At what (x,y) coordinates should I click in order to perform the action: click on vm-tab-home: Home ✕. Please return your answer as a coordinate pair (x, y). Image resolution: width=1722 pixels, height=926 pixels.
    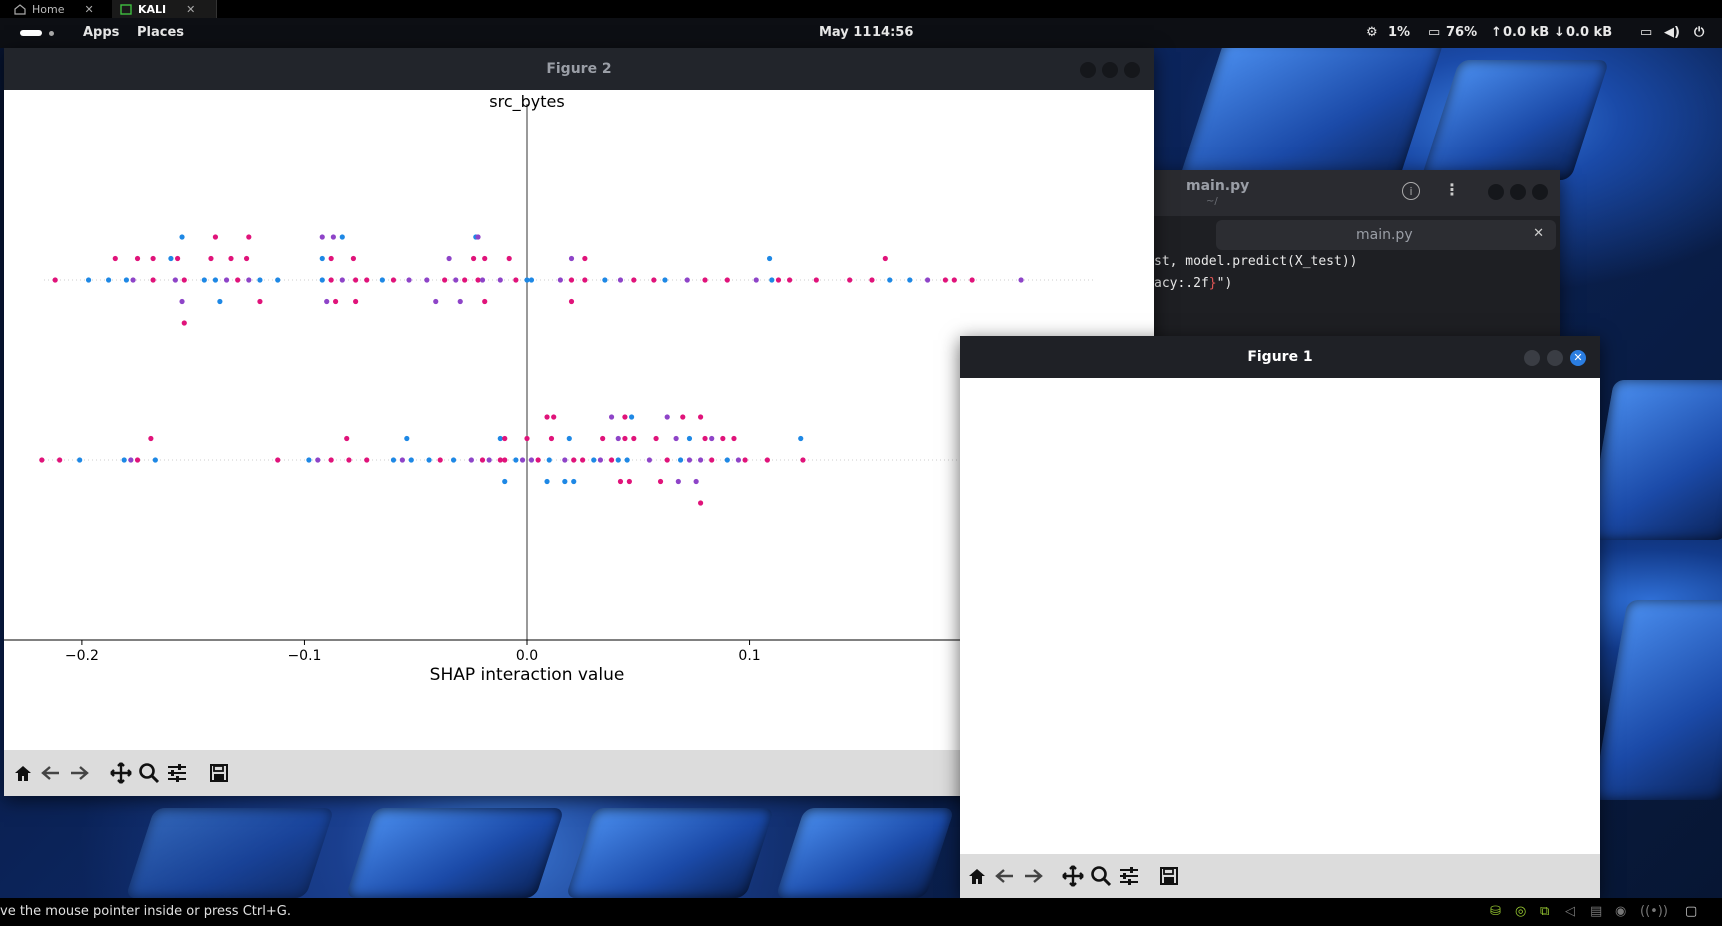
    Looking at the image, I should click on (62, 9).